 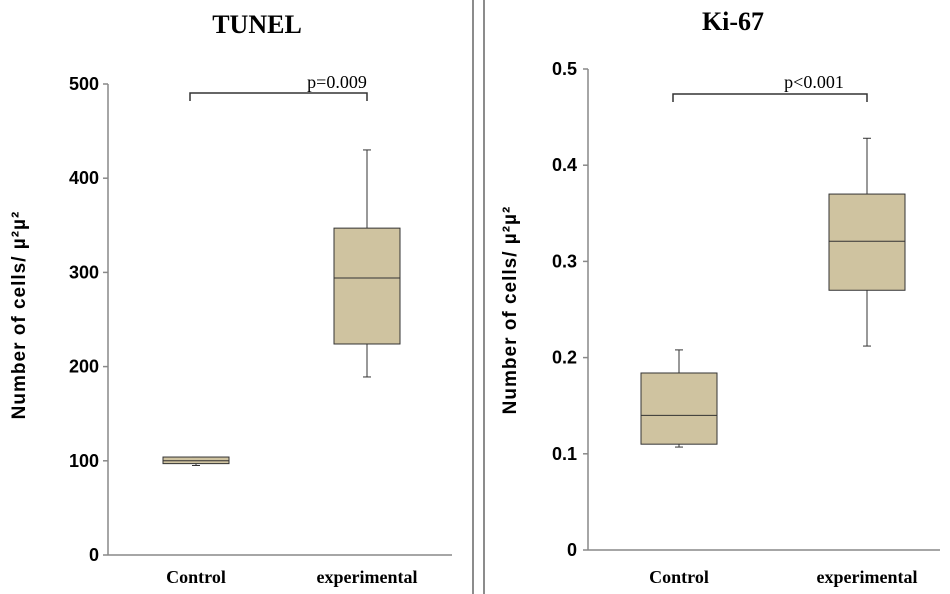 I want to click on y-tick-label: 0.3, so click(x=564, y=261).